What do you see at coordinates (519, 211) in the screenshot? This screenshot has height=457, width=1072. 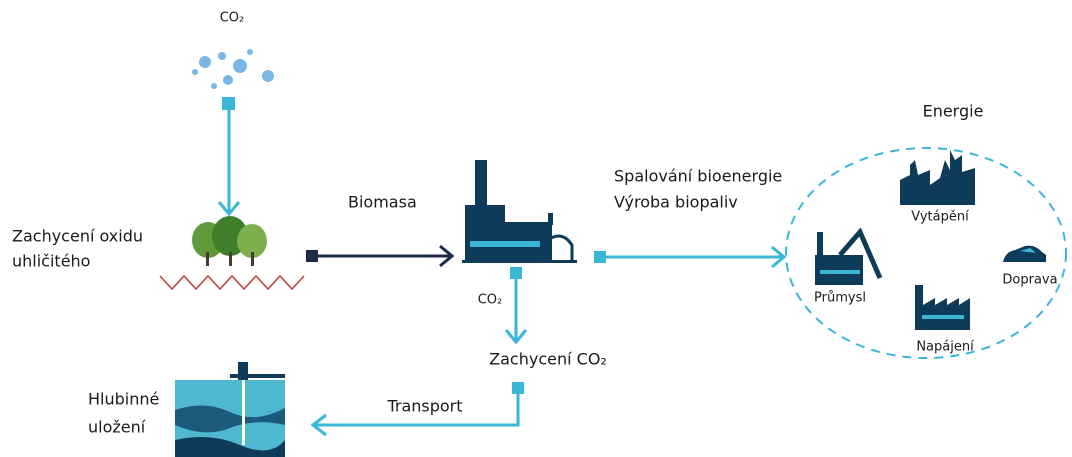 I see `plant-icon` at bounding box center [519, 211].